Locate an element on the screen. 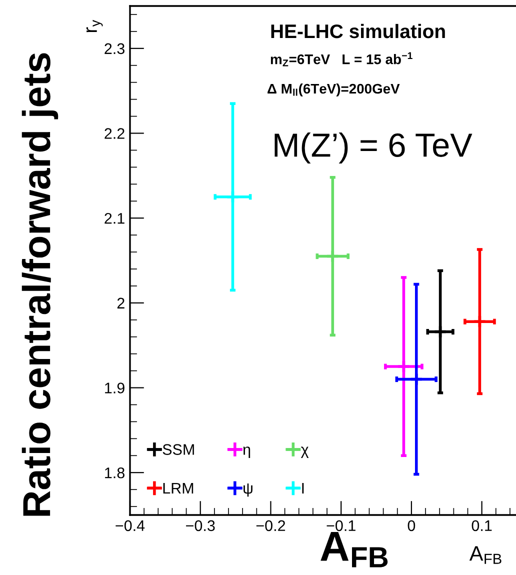 The width and height of the screenshot is (516, 575). x-tick-label: −0.2 is located at coordinates (271, 526).